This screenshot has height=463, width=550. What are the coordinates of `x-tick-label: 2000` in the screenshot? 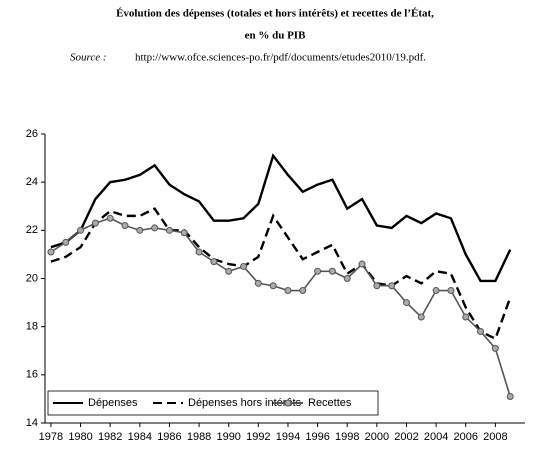 It's located at (377, 437).